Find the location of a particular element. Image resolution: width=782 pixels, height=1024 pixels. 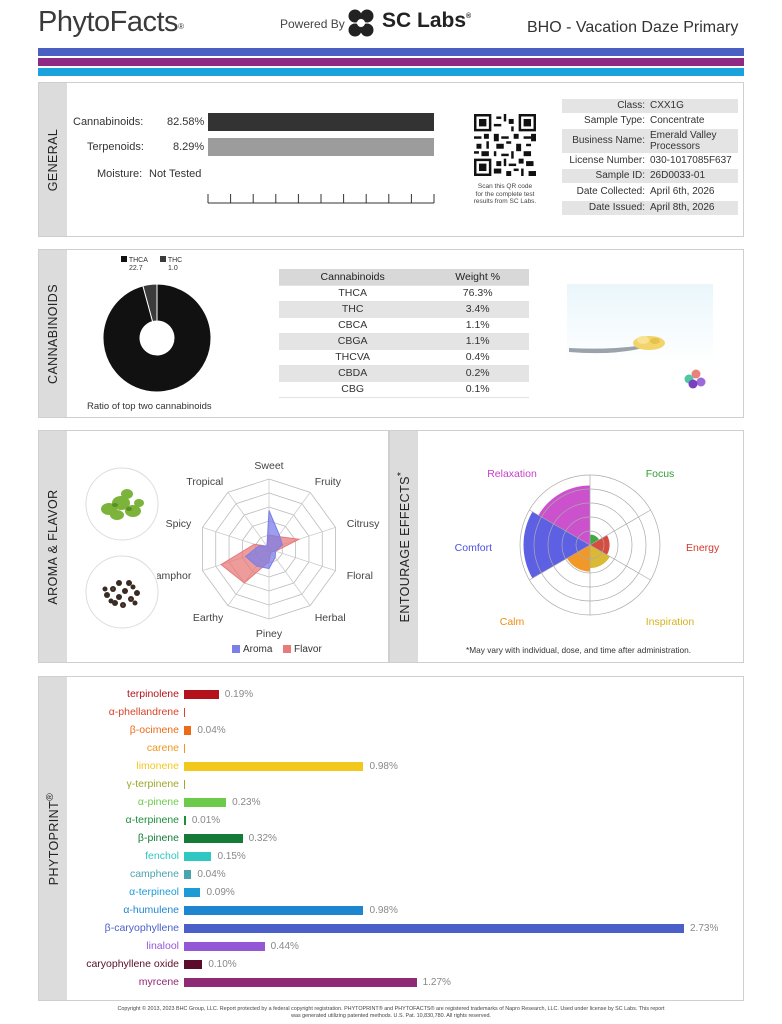

donut-caption: Ratio of top two cannabinoids is located at coordinates (149, 406).